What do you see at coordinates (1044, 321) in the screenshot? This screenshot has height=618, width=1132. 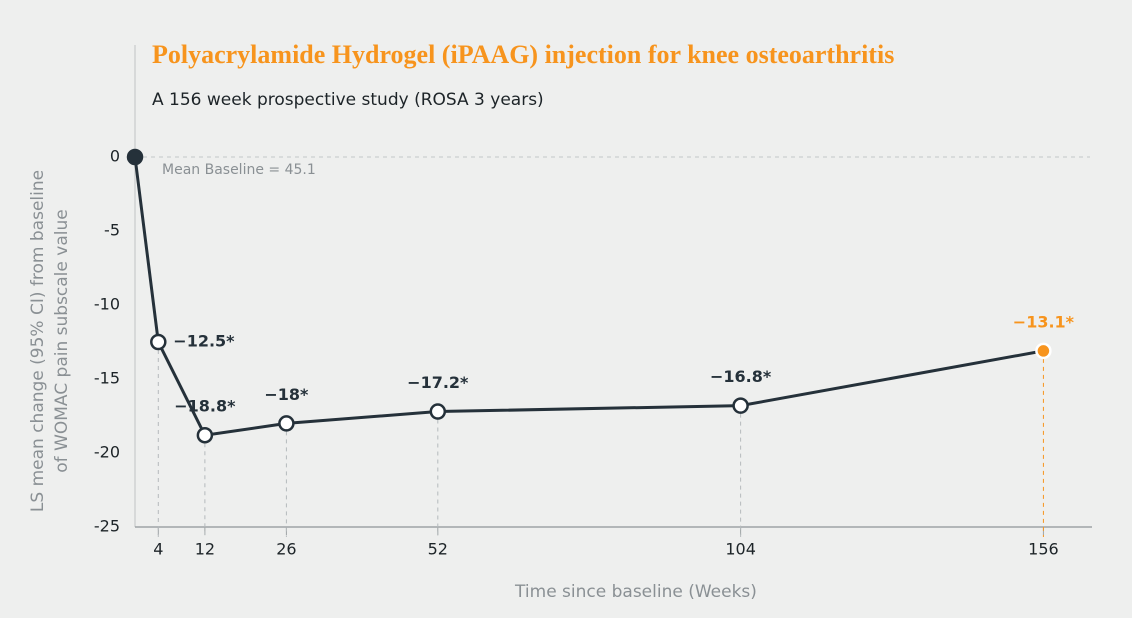 I see `value-label: −13.1*` at bounding box center [1044, 321].